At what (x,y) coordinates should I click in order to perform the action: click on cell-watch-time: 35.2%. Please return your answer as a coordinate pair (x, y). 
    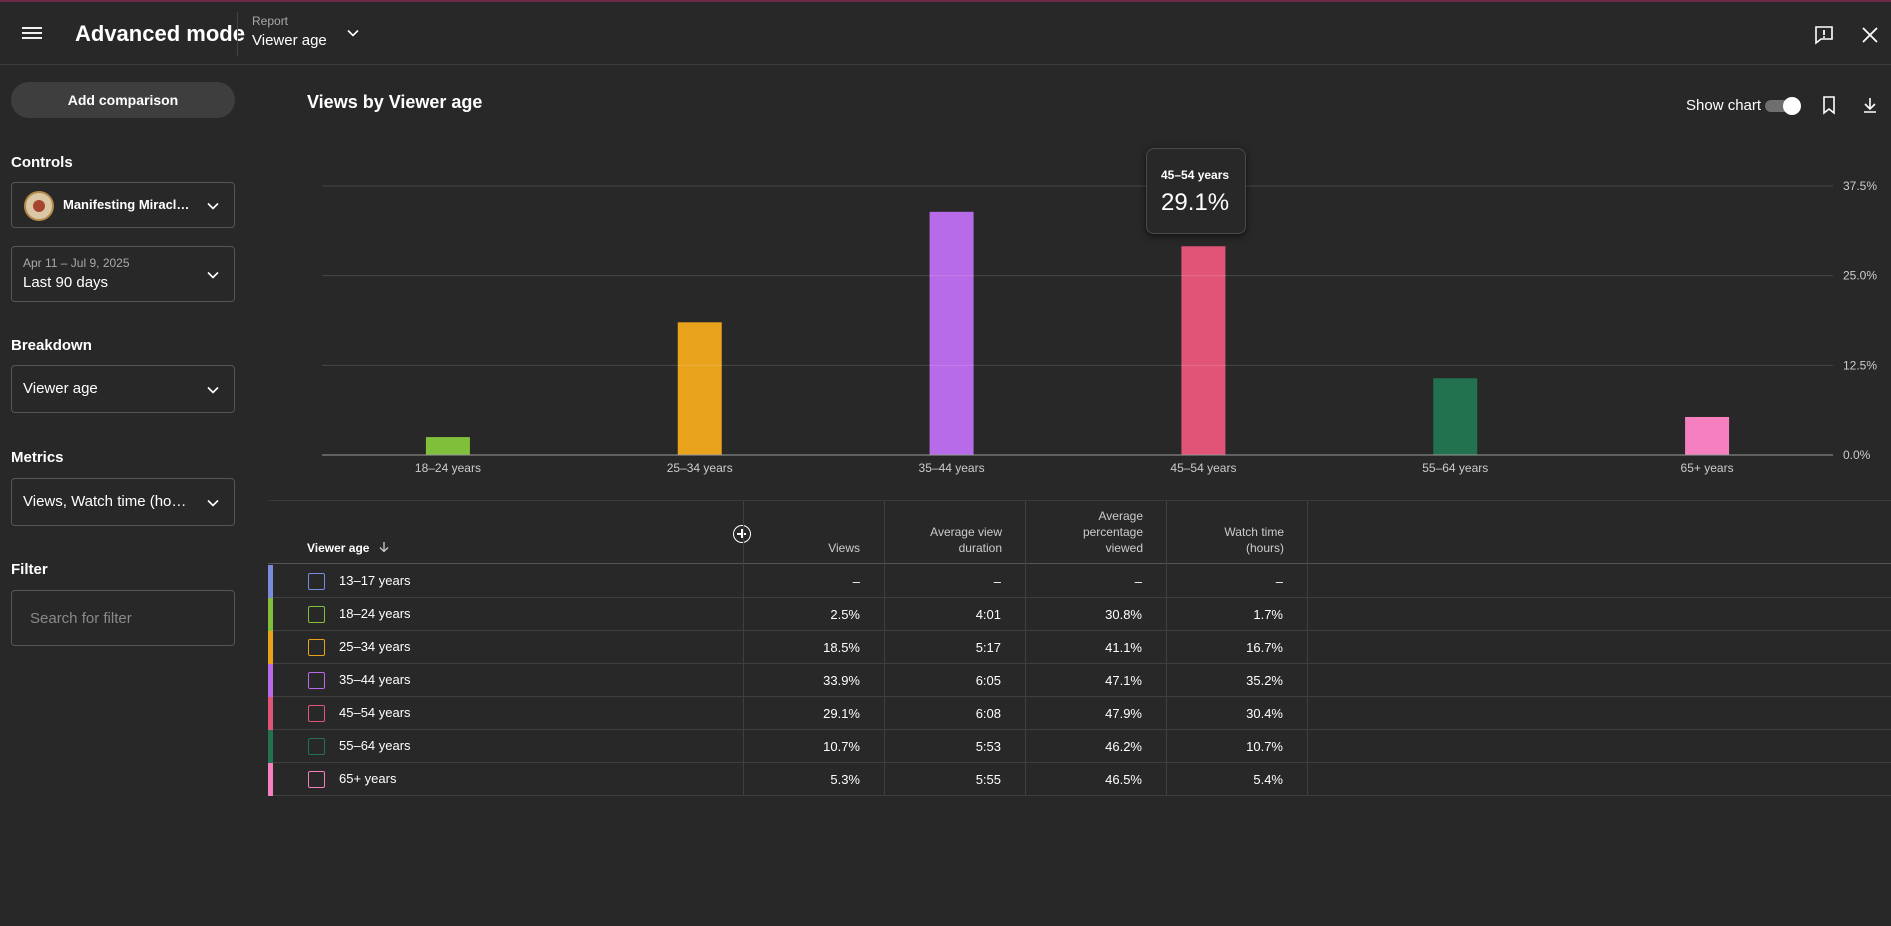
    Looking at the image, I should click on (1264, 680).